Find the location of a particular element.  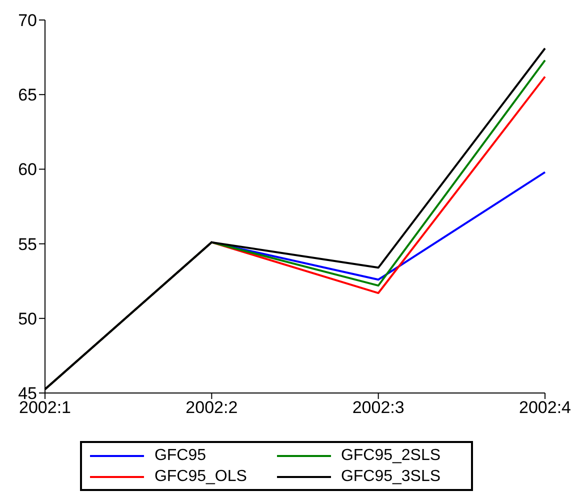

y-tick-label: 55 is located at coordinates (27, 244).